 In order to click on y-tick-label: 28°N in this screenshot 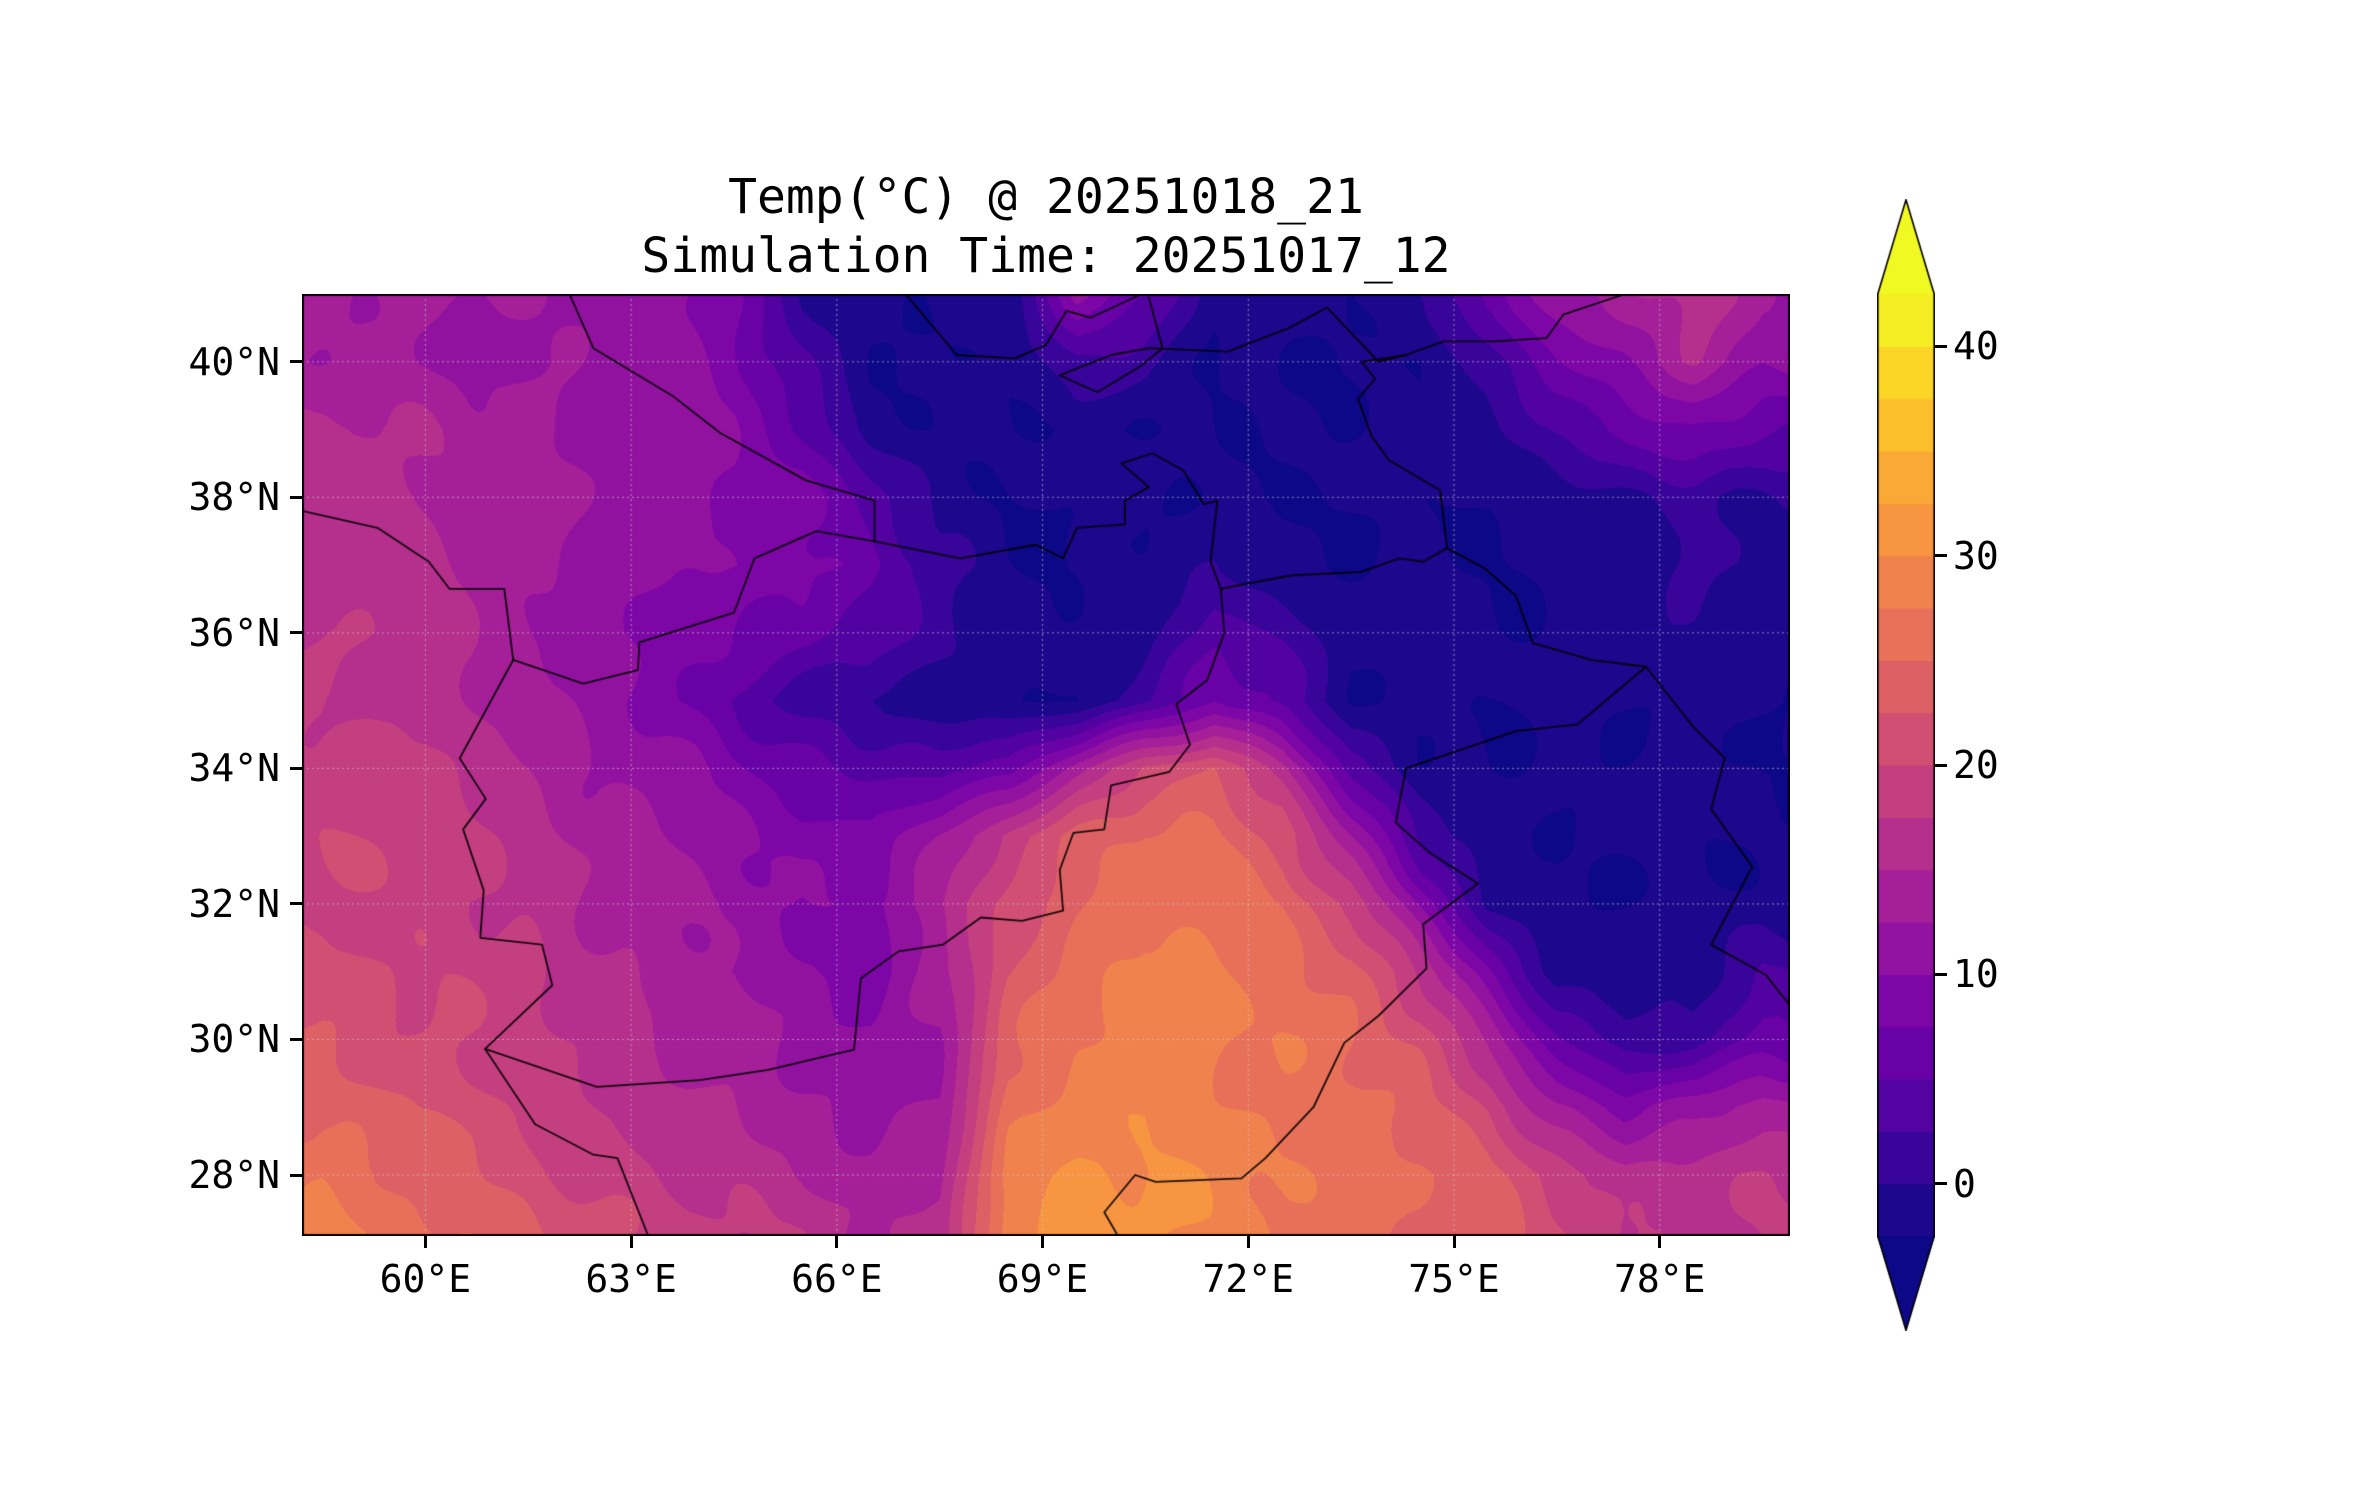, I will do `click(234, 1175)`.